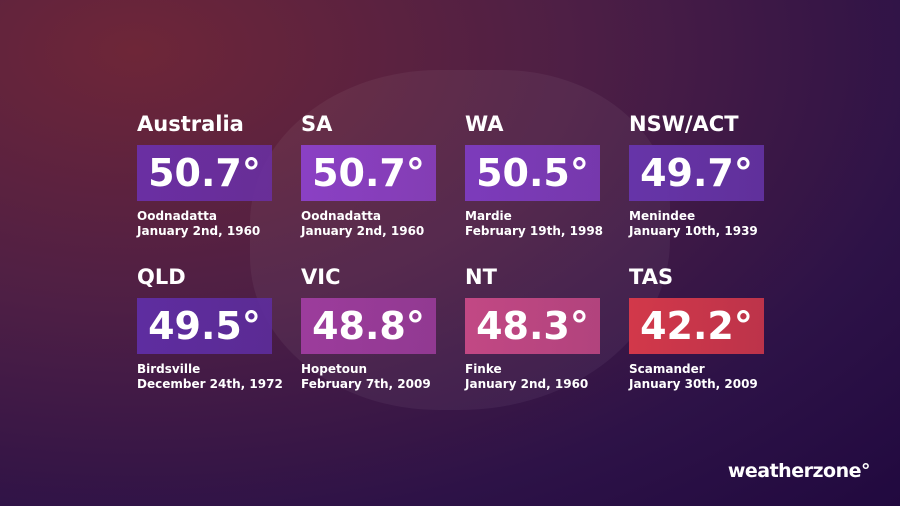  Describe the element at coordinates (210, 384) in the screenshot. I see `record-date: December 24th, 1972` at that location.